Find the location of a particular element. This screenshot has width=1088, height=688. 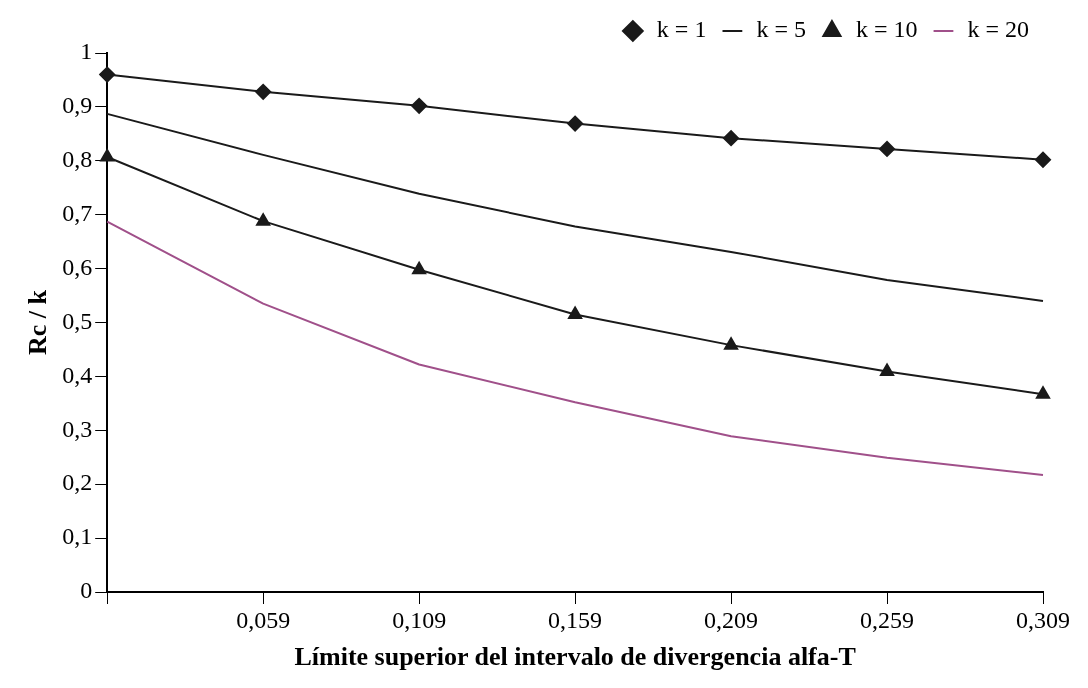

legend-label: k = 5 is located at coordinates (781, 29).